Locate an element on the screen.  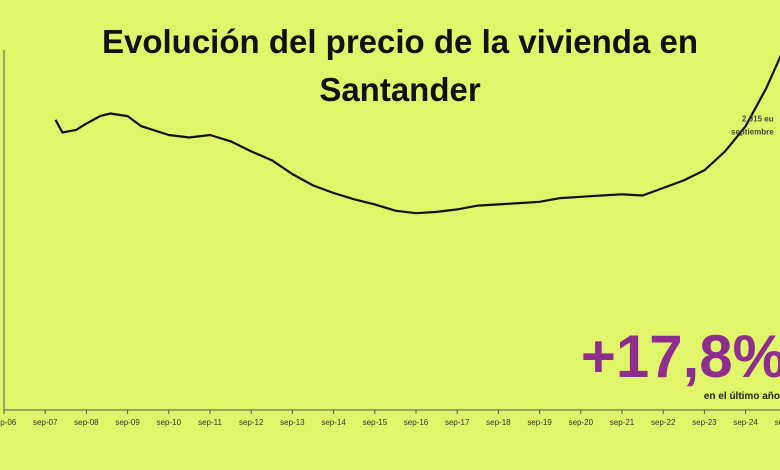
x-tick-label: sep-11 is located at coordinates (210, 422).